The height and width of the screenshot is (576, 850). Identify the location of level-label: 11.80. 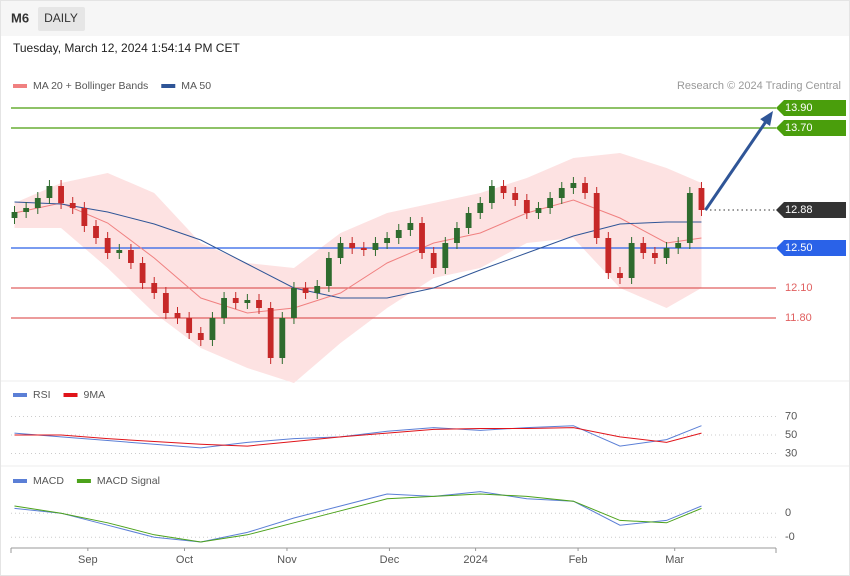
(798, 318).